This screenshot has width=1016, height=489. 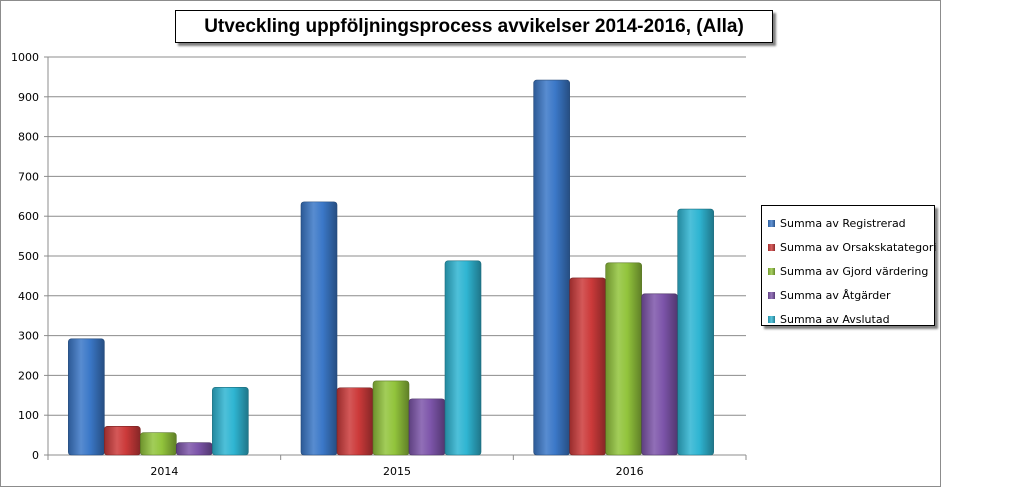 I want to click on legend-label: Summa av Åtgärder, so click(x=835, y=295).